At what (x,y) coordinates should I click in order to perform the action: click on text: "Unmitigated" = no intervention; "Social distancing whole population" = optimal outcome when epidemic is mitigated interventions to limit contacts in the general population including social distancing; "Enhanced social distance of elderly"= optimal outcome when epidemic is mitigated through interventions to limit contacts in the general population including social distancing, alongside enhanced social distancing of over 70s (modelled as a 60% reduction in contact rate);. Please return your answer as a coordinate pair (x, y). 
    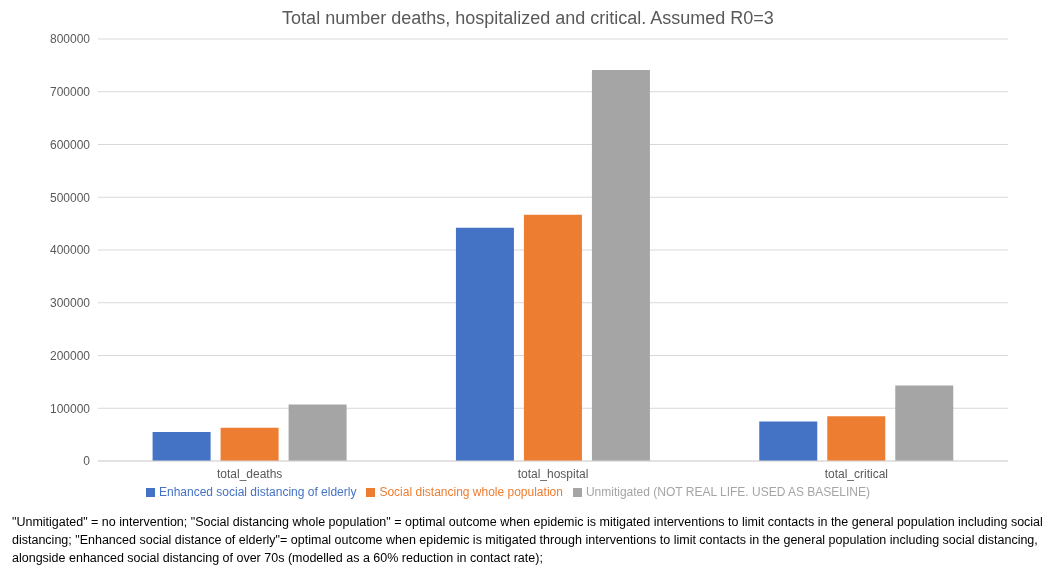
    Looking at the image, I should click on (527, 540).